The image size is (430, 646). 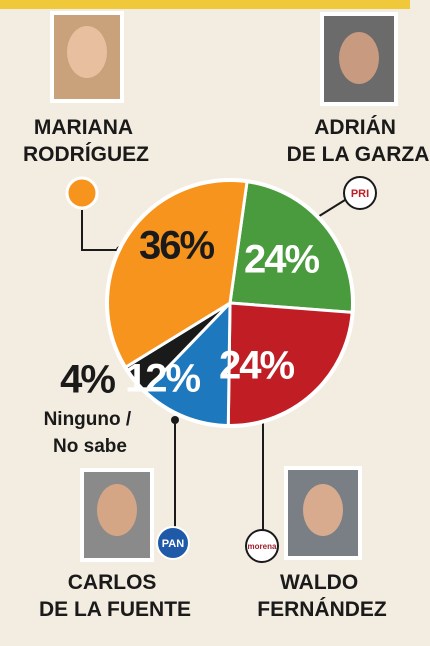 I want to click on category-label: CARLOS DE LA FUENTE, so click(x=115, y=596).